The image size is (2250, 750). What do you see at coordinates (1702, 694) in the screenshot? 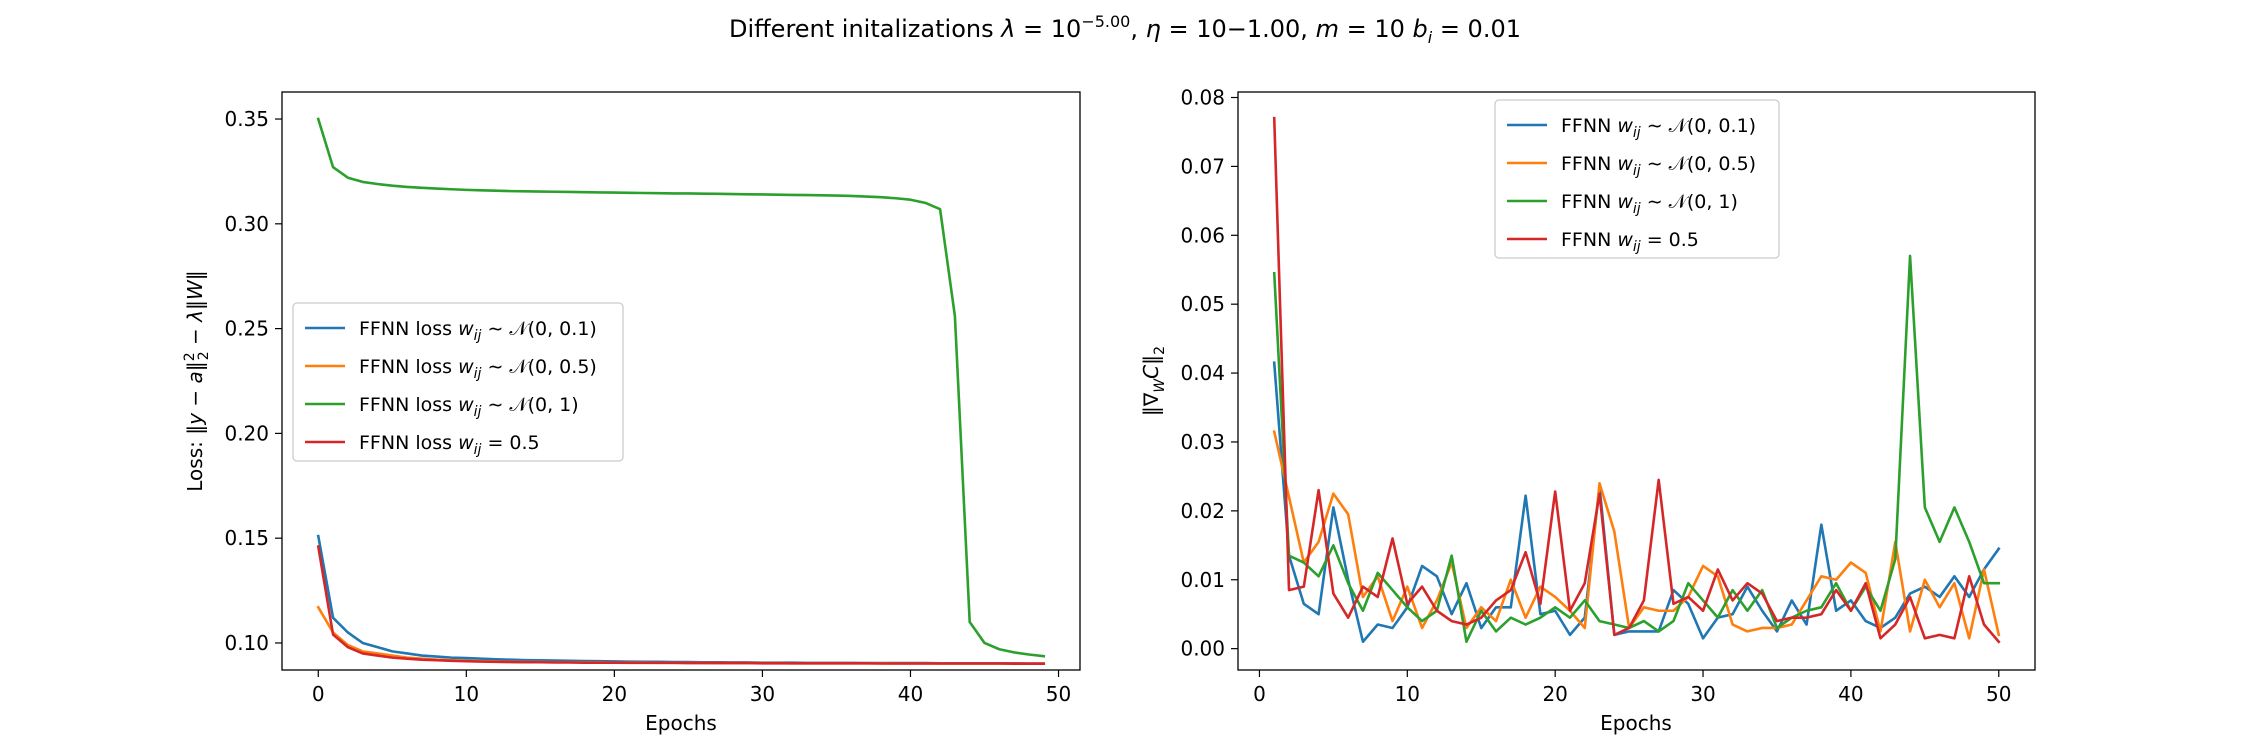
I see `gradient-plot-x-tick-label: 30` at bounding box center [1702, 694].